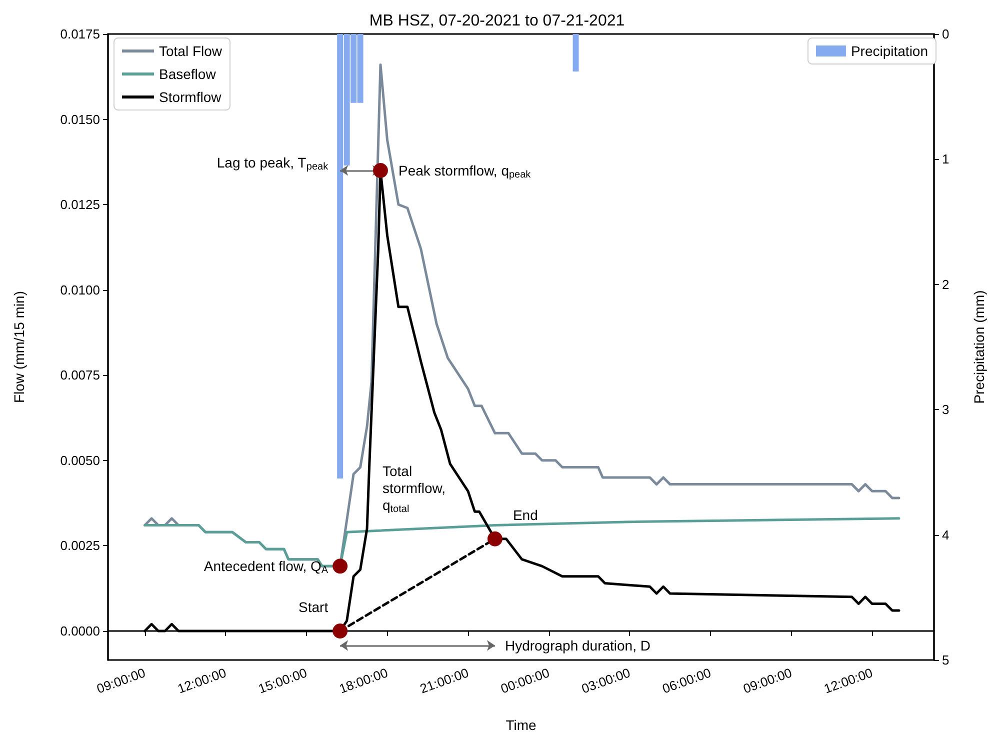 The image size is (994, 740). I want to click on y-tick-label: 0.0000, so click(80, 631).